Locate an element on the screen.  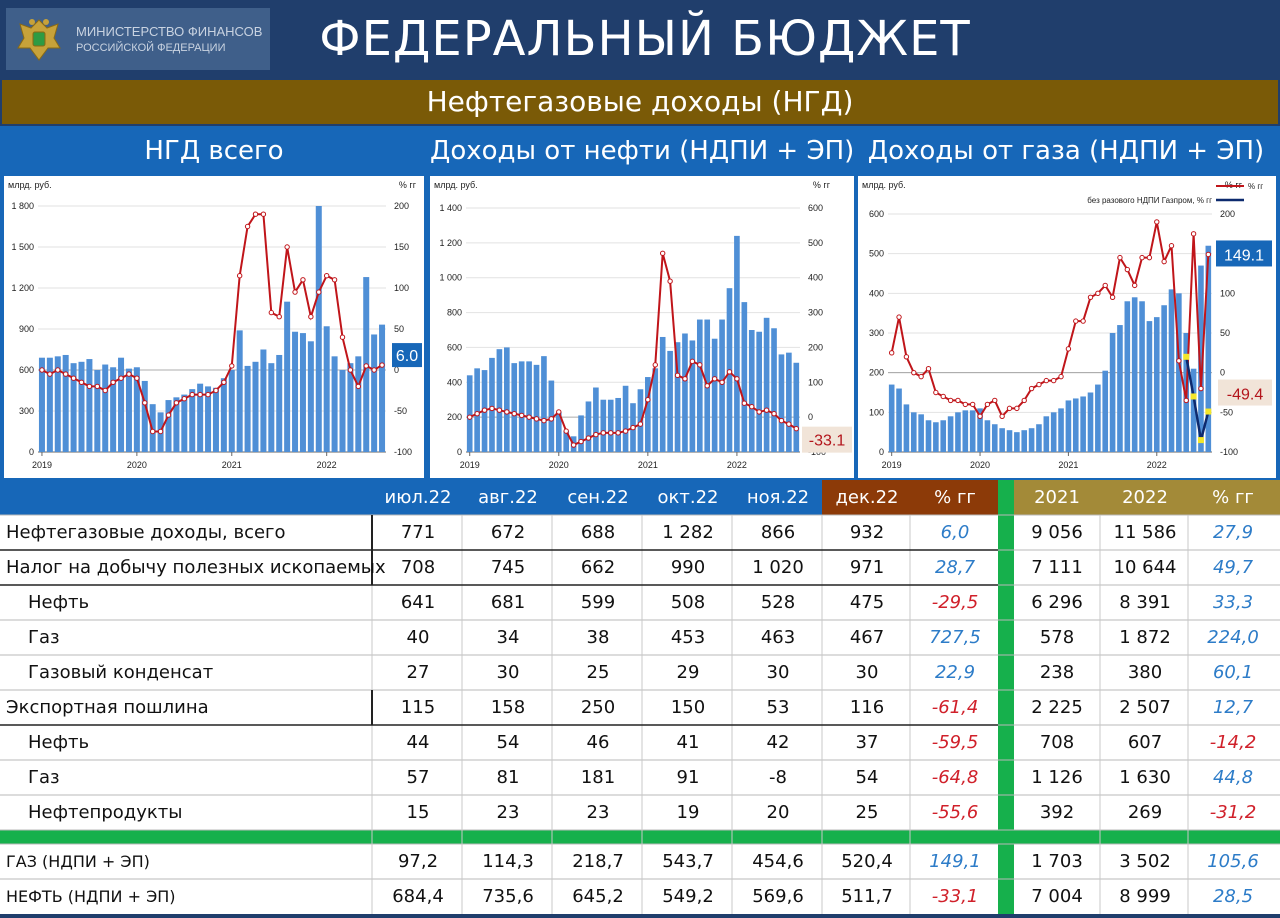
table-cell: 23 is located at coordinates (598, 812).